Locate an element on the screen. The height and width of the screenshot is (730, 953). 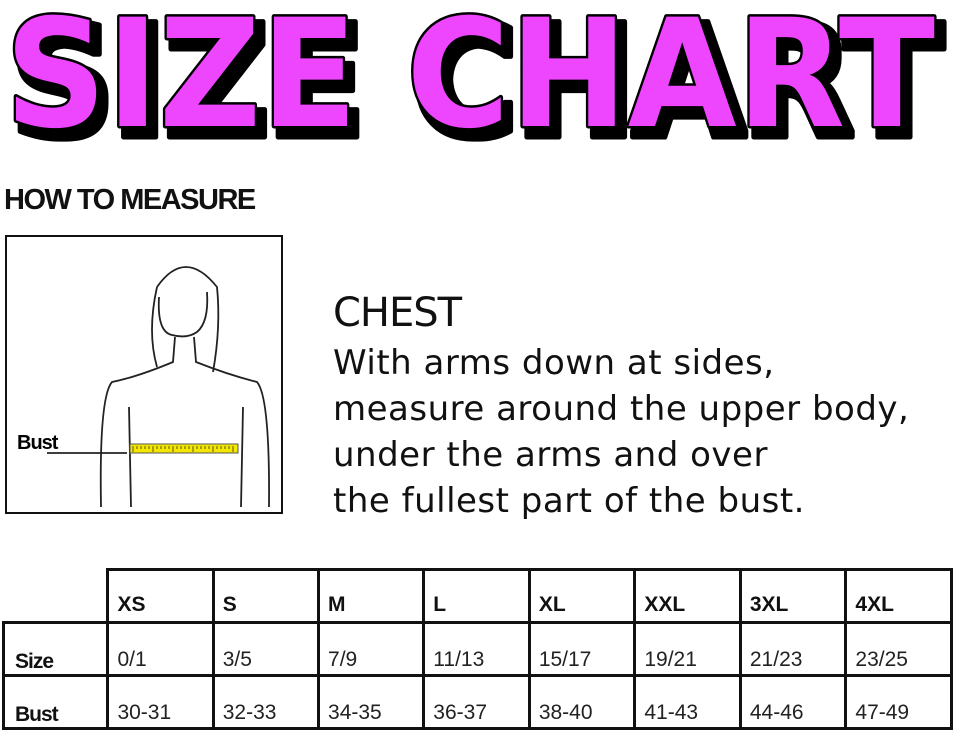
size-header: M is located at coordinates (371, 596).